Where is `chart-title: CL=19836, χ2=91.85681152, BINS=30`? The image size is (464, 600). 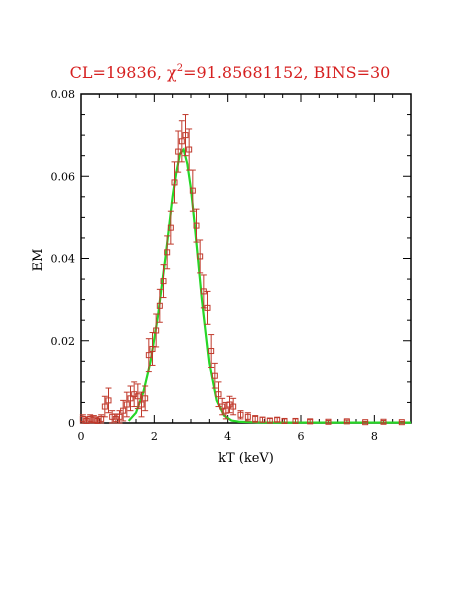 chart-title: CL=19836, χ2=91.85681152, BINS=30 is located at coordinates (230, 72).